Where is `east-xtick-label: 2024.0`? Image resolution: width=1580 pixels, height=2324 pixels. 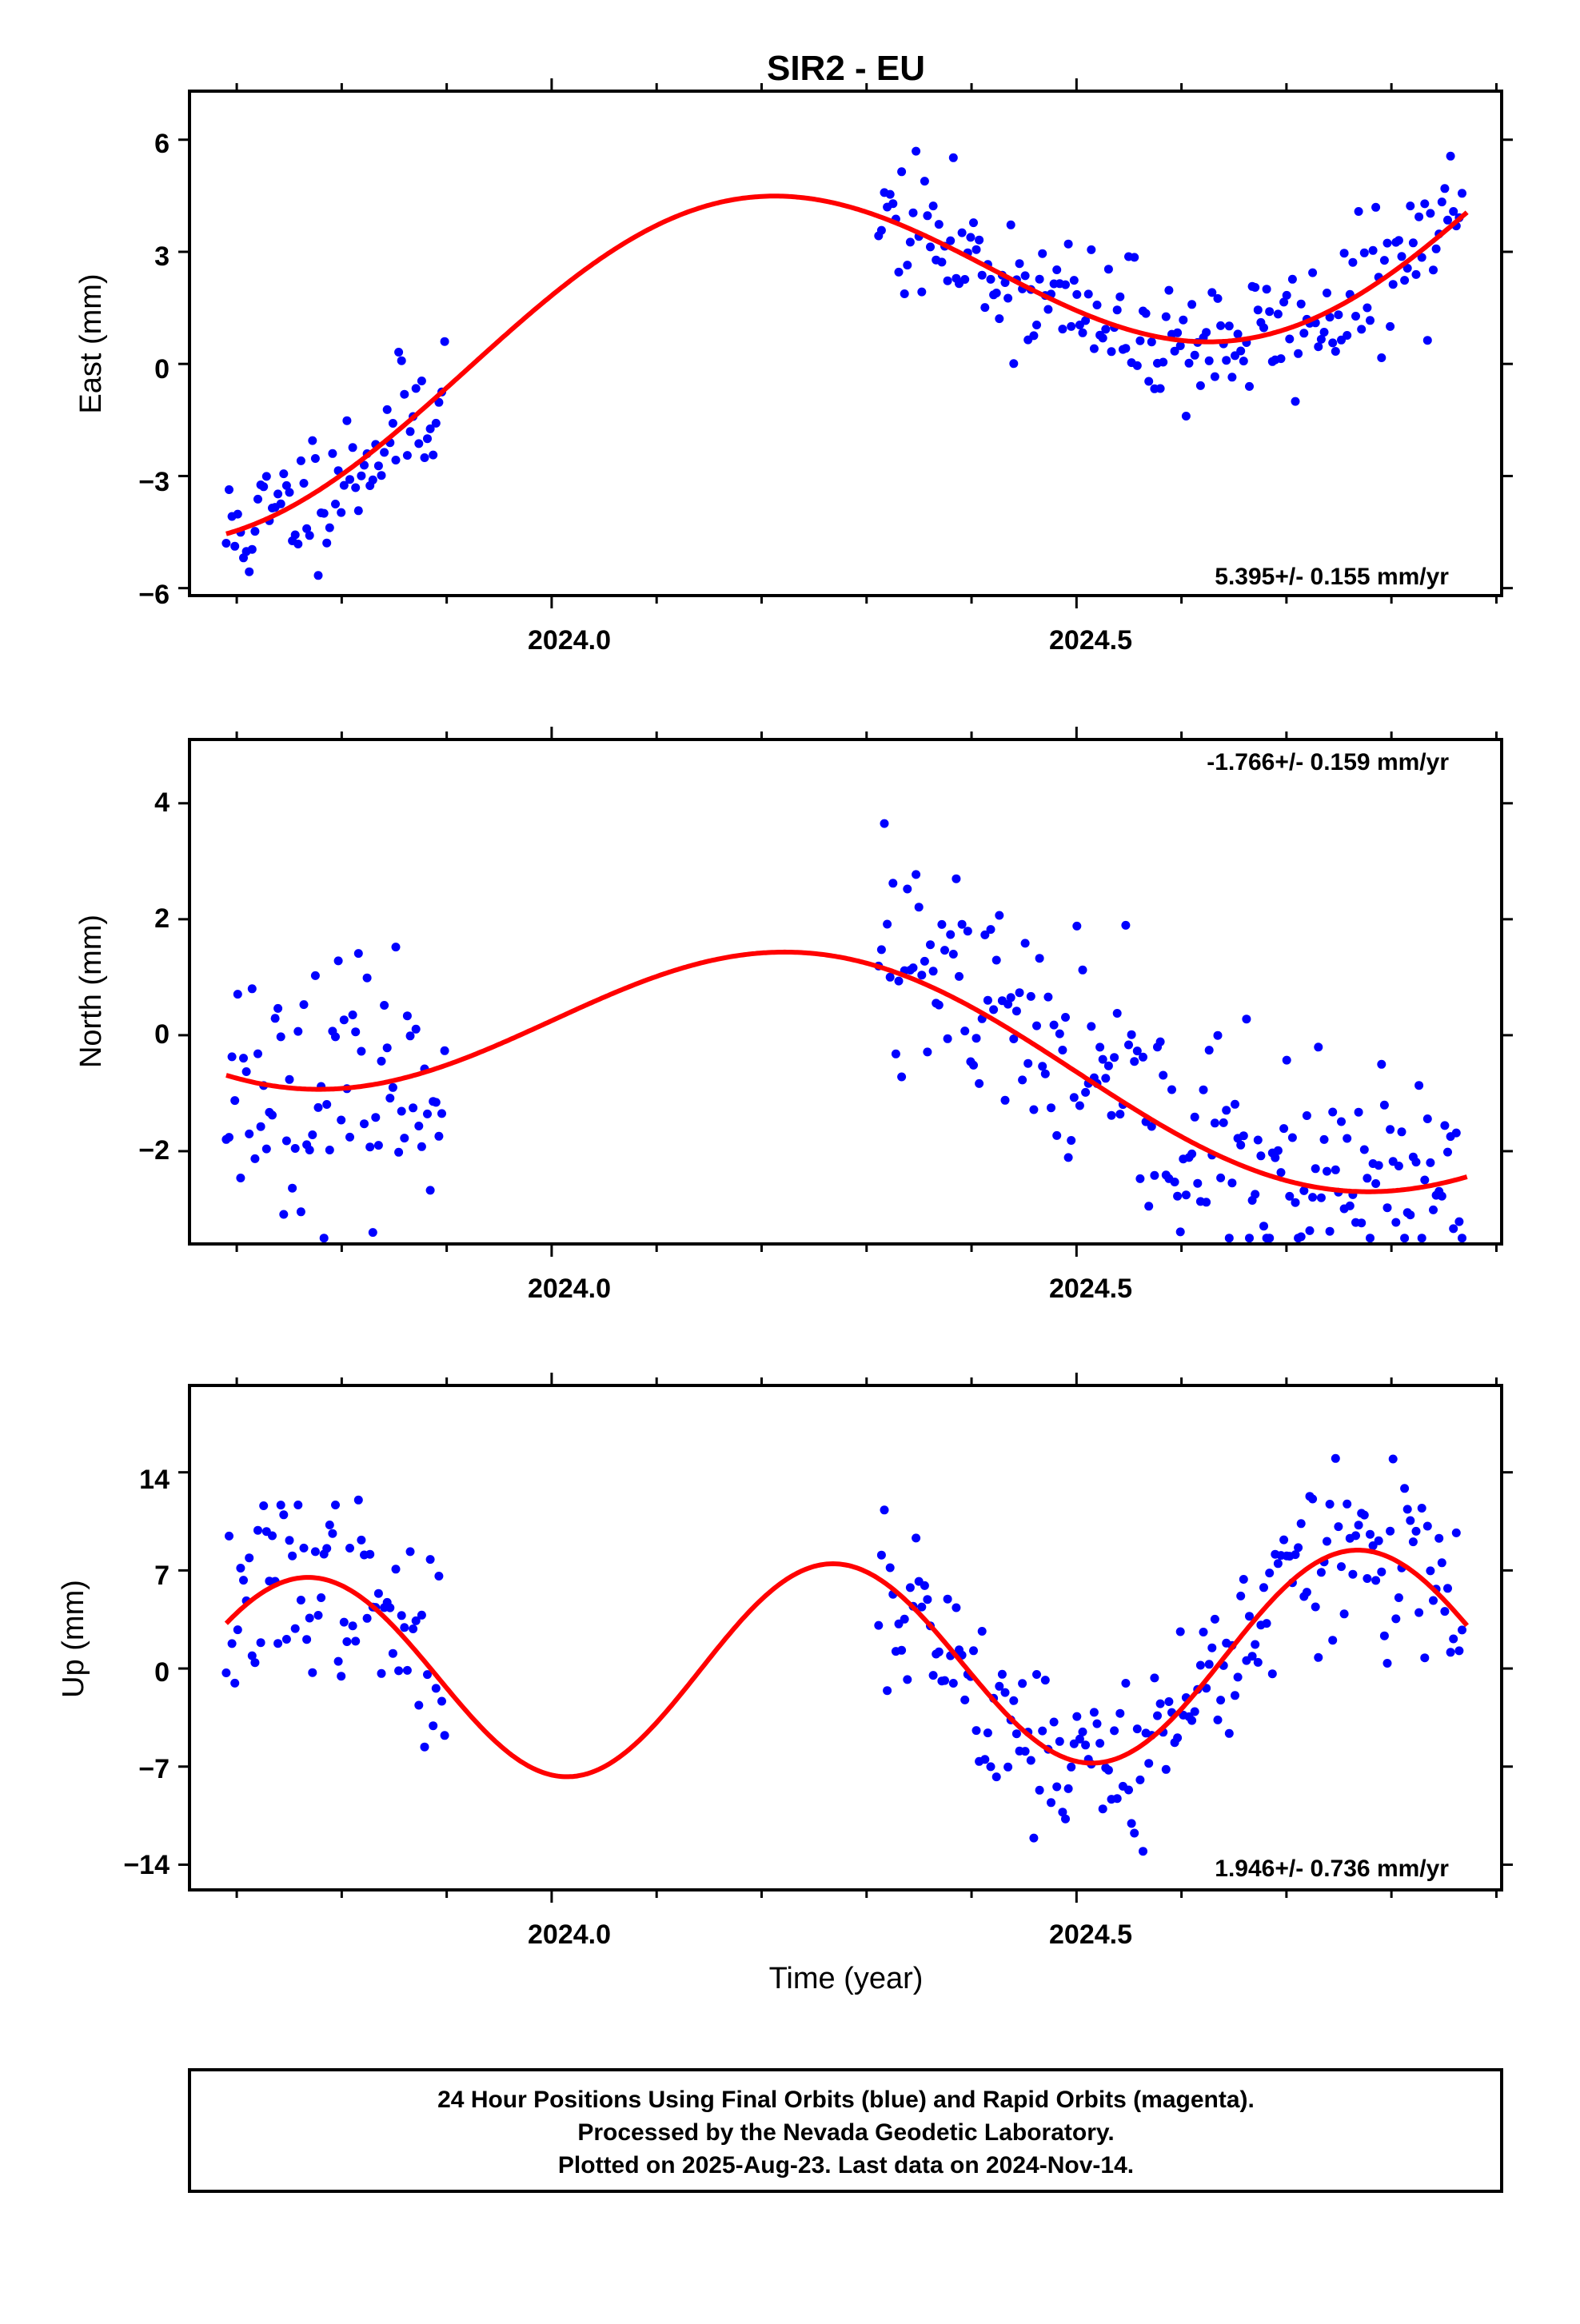
east-xtick-label: 2024.0 is located at coordinates (570, 640).